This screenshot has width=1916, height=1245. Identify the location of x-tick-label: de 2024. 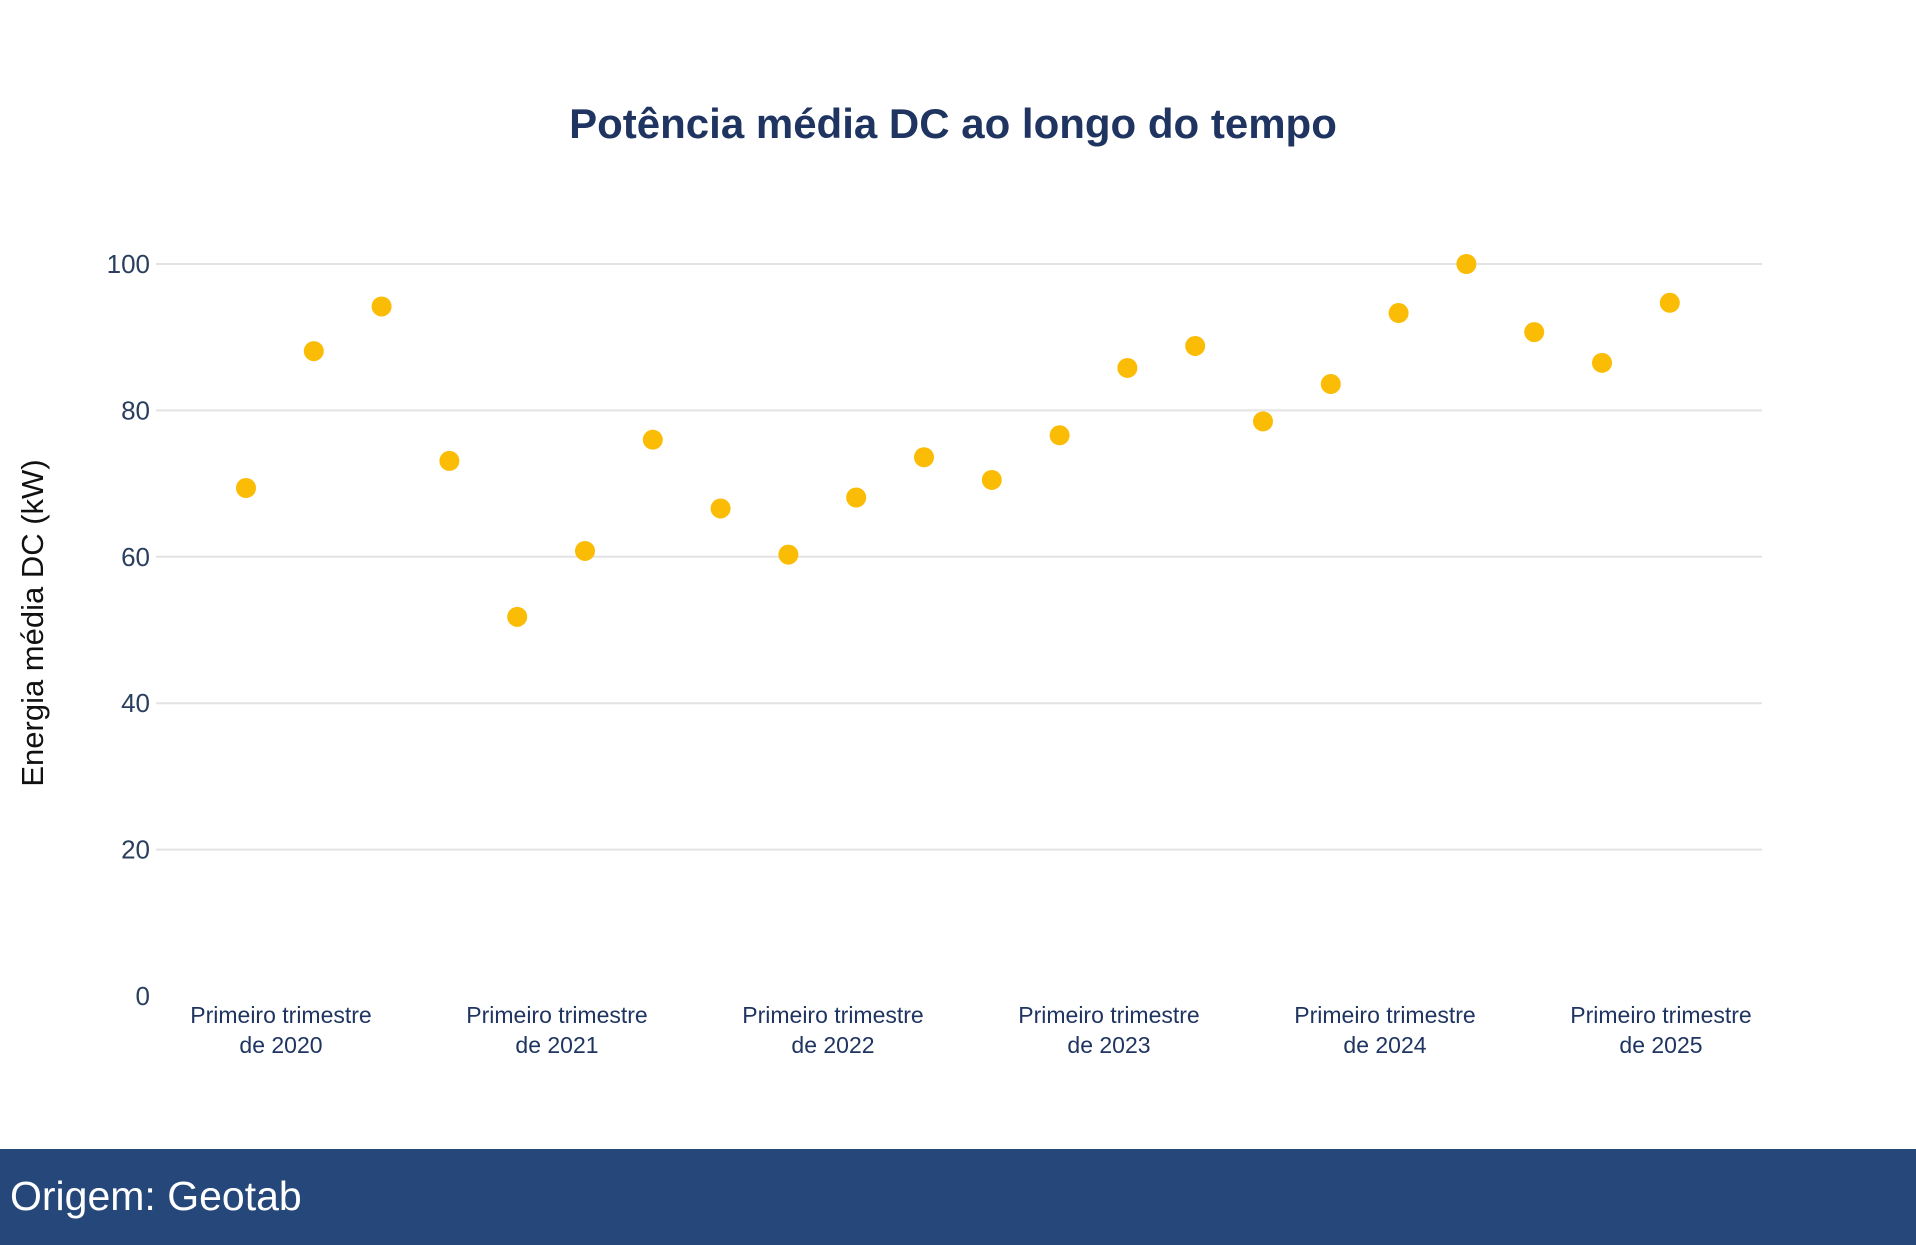
(1384, 1045).